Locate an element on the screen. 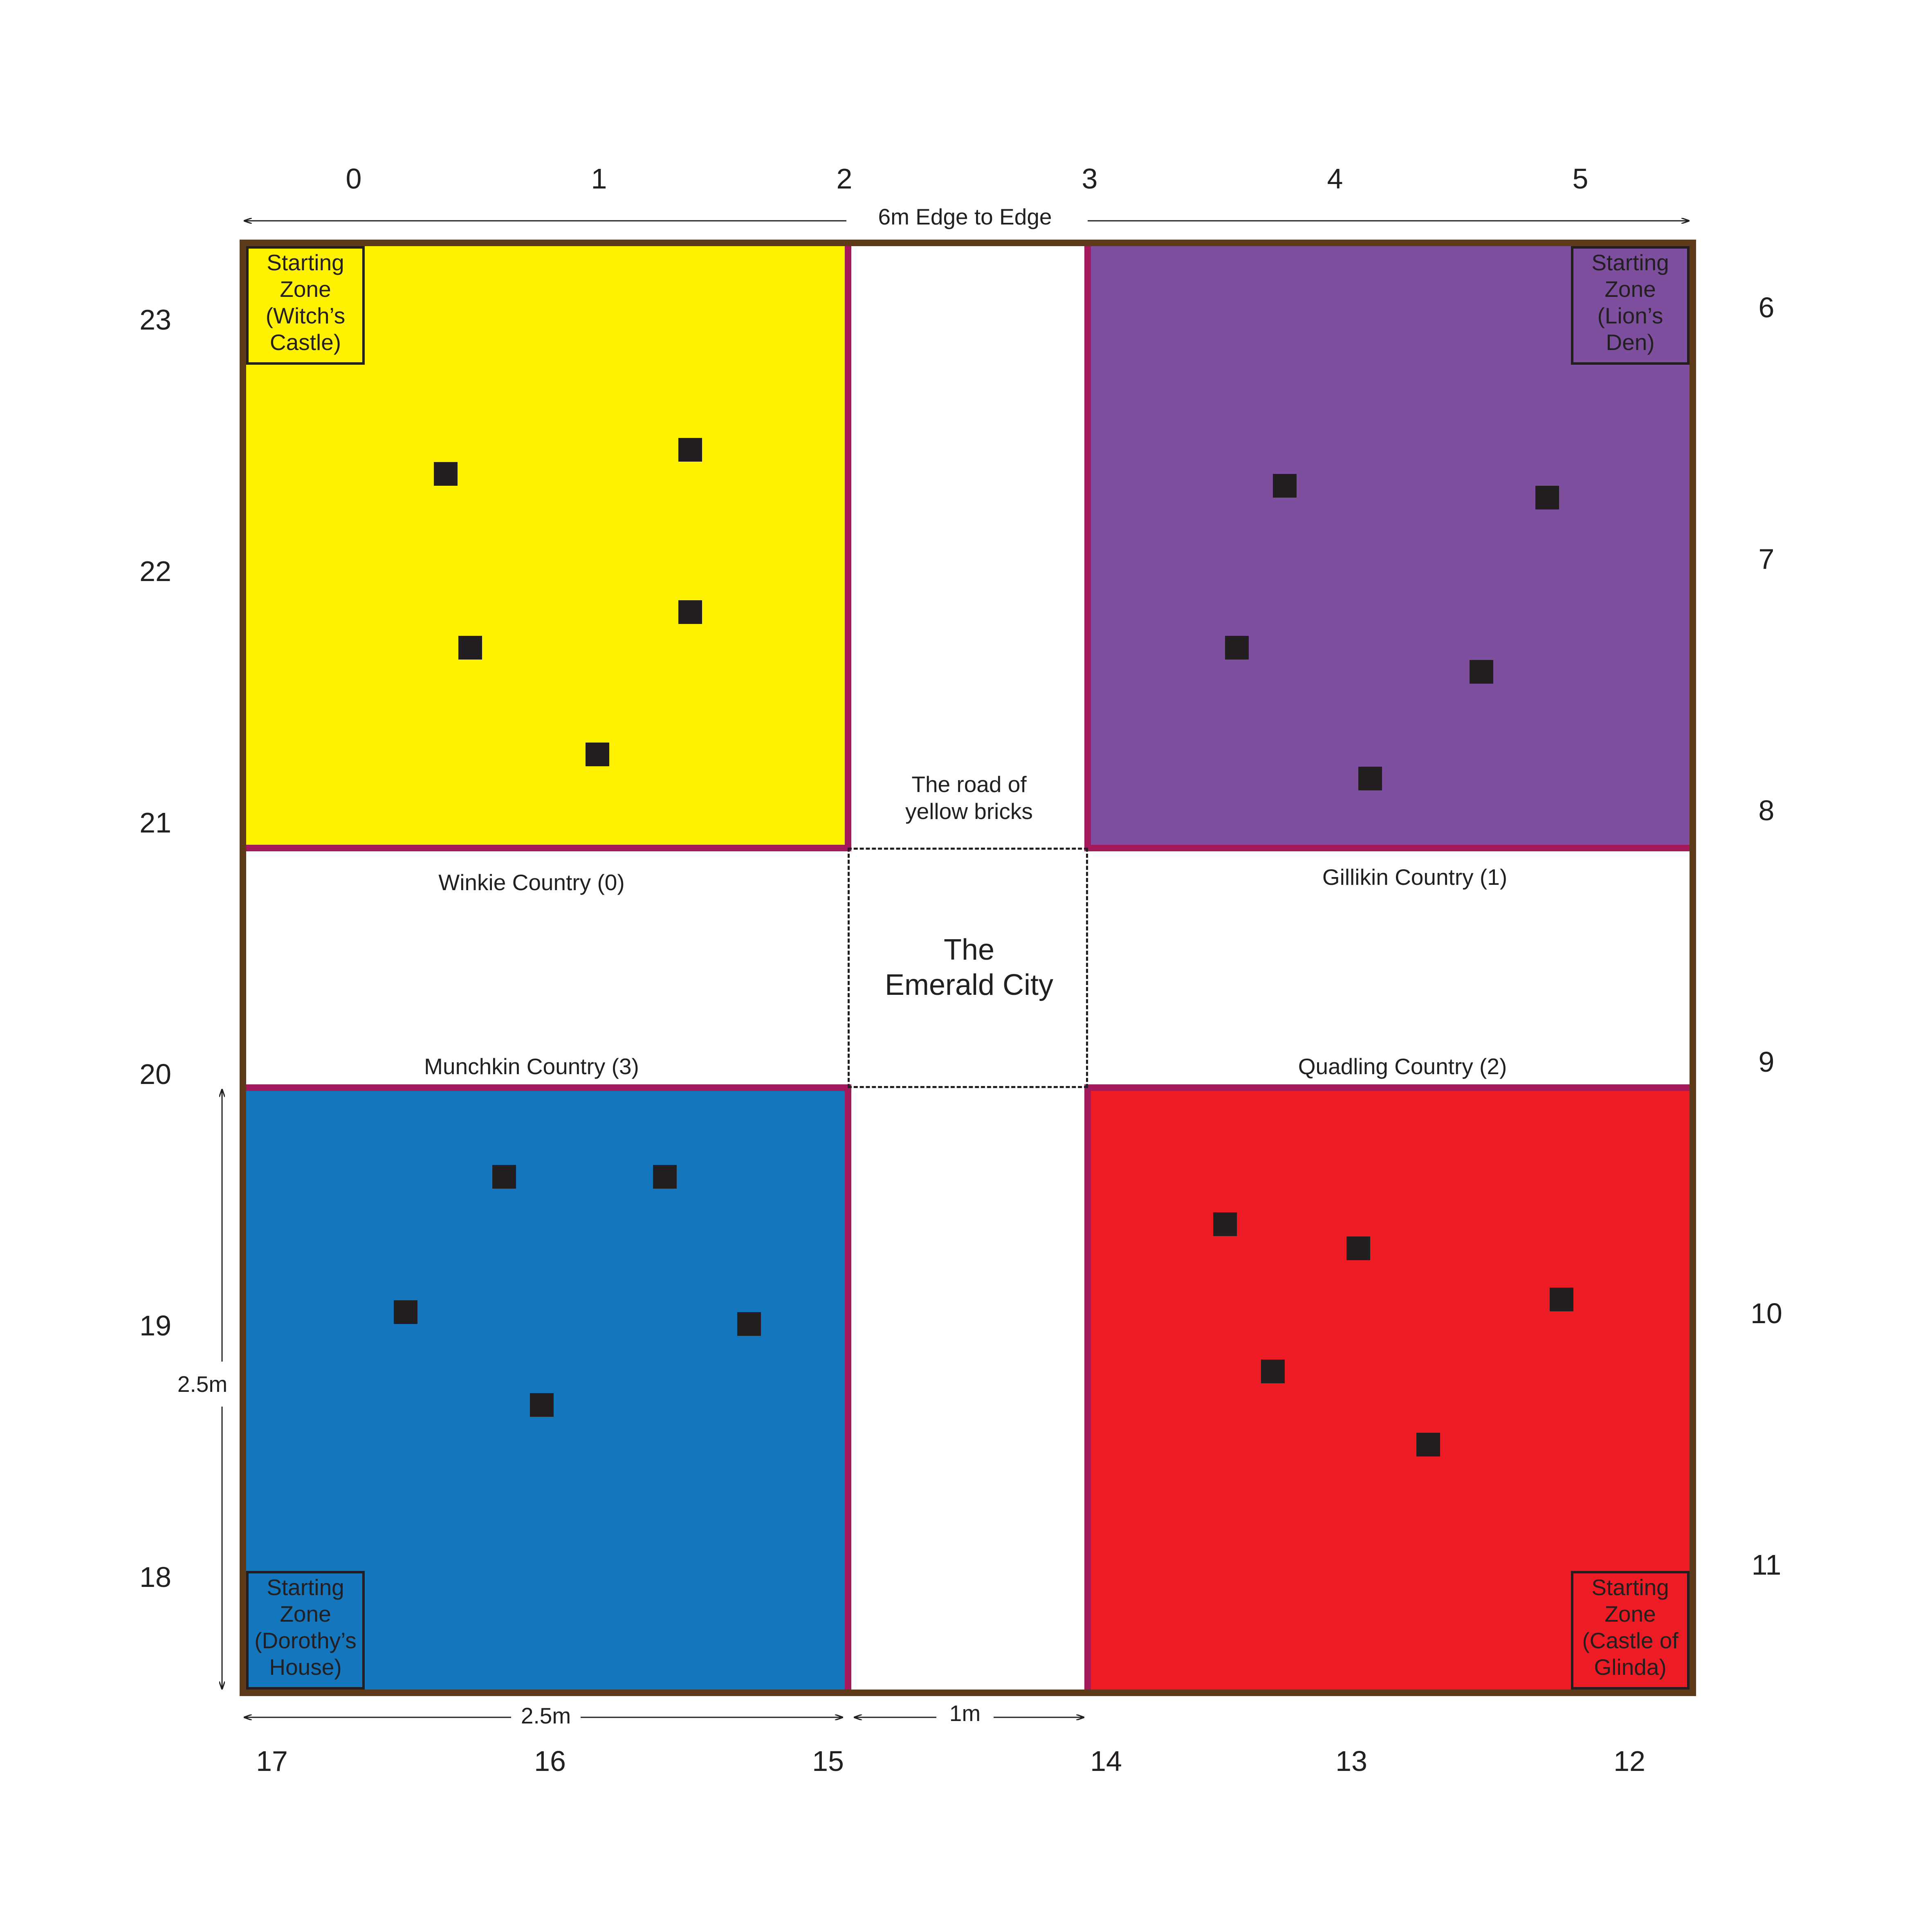 The height and width of the screenshot is (1932, 1932). right-coord-10: 10 is located at coordinates (1766, 1313).